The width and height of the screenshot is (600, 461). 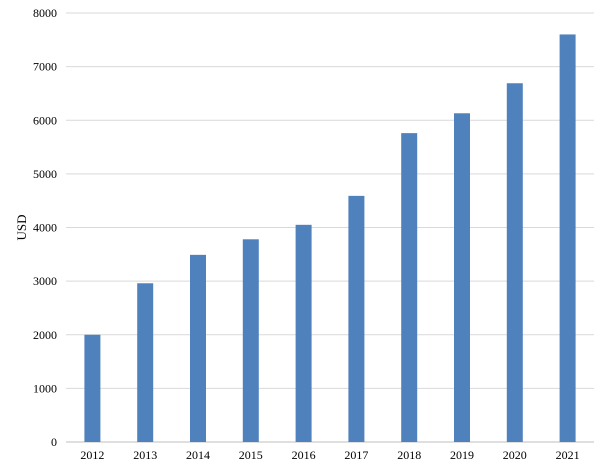 I want to click on bar-2019, so click(x=462, y=277).